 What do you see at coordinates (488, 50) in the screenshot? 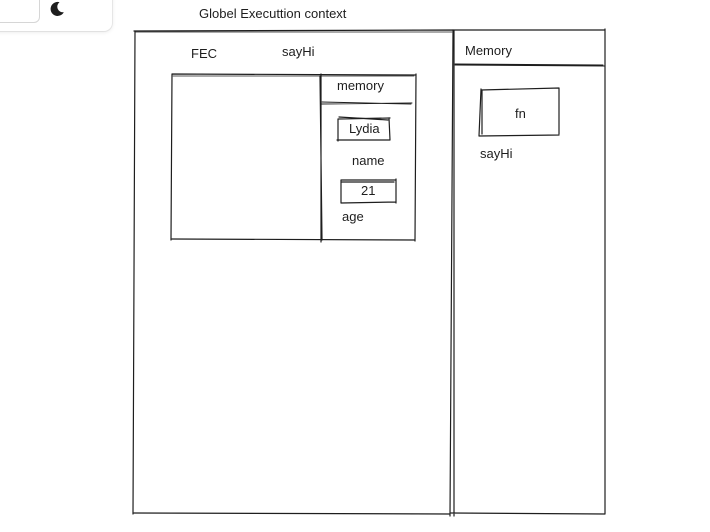
I see `memory-label: Memory` at bounding box center [488, 50].